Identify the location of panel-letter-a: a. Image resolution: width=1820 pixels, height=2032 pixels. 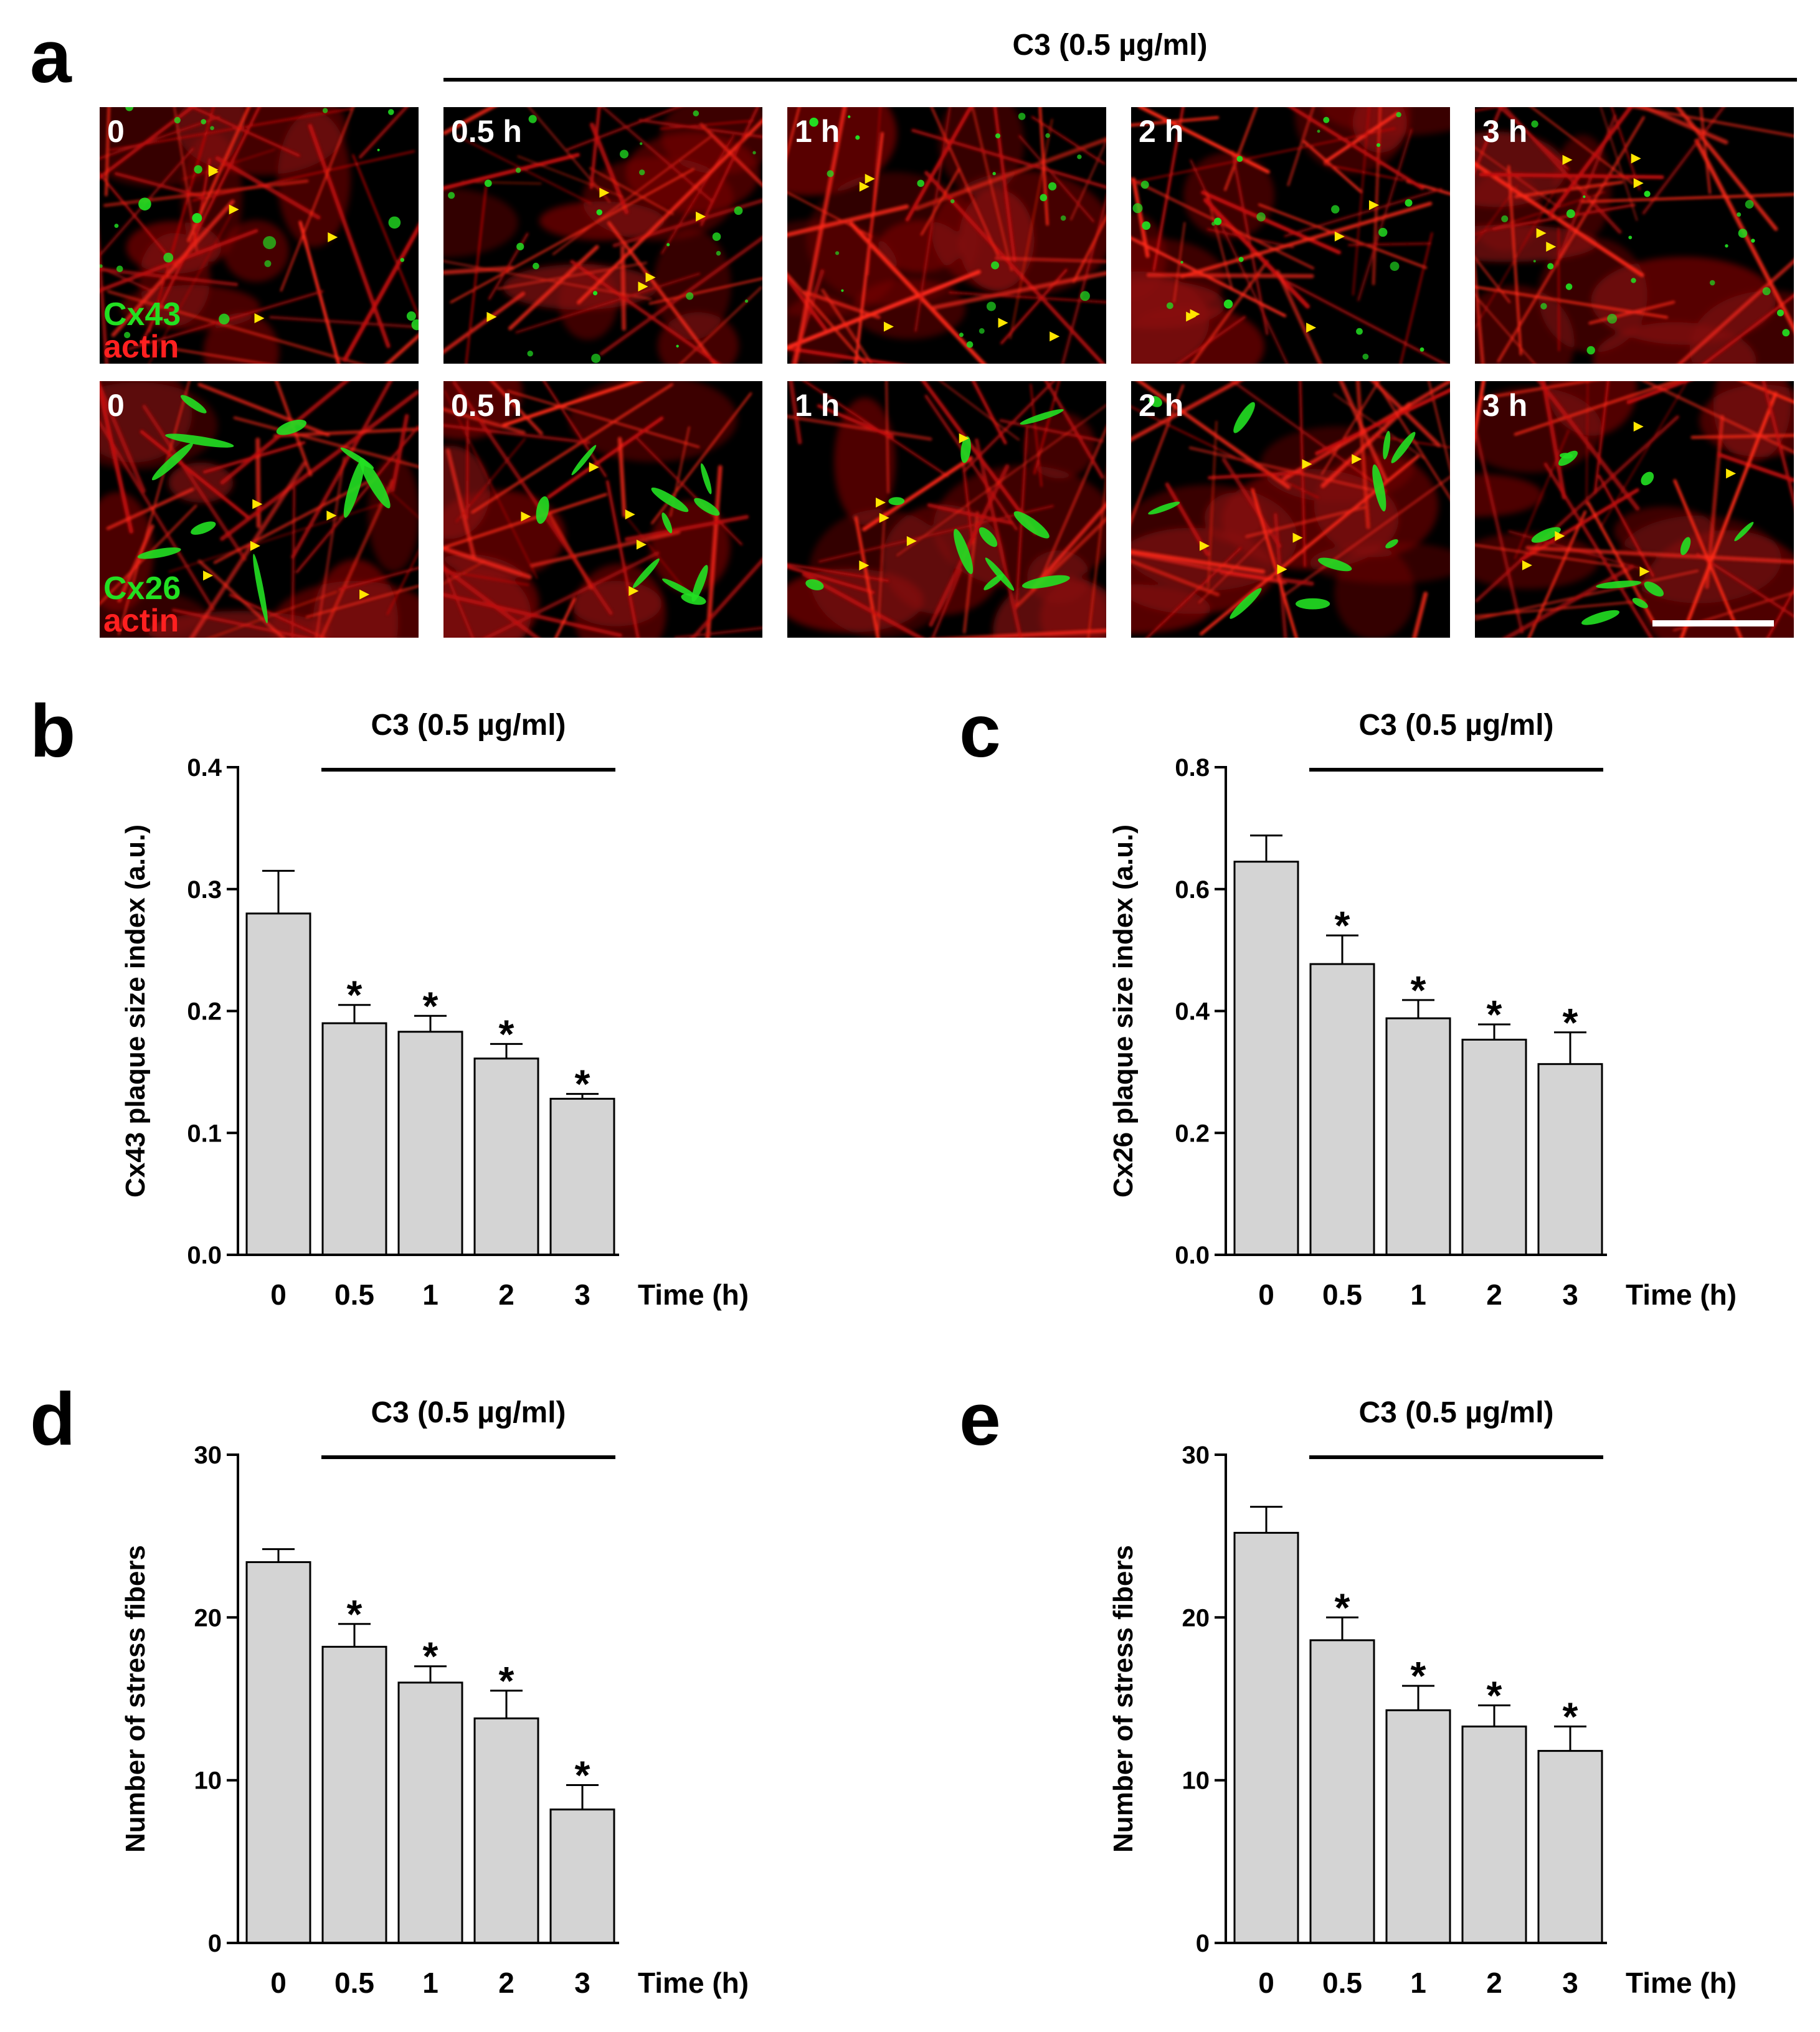
(51, 56).